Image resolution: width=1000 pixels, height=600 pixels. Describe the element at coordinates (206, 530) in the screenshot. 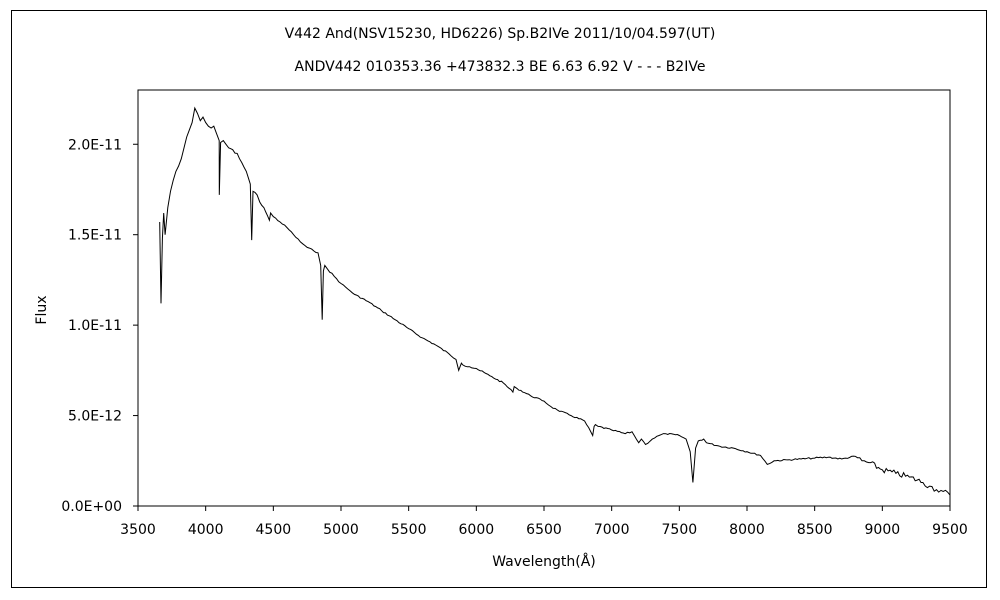

I see `x-tick-label: 4000` at that location.